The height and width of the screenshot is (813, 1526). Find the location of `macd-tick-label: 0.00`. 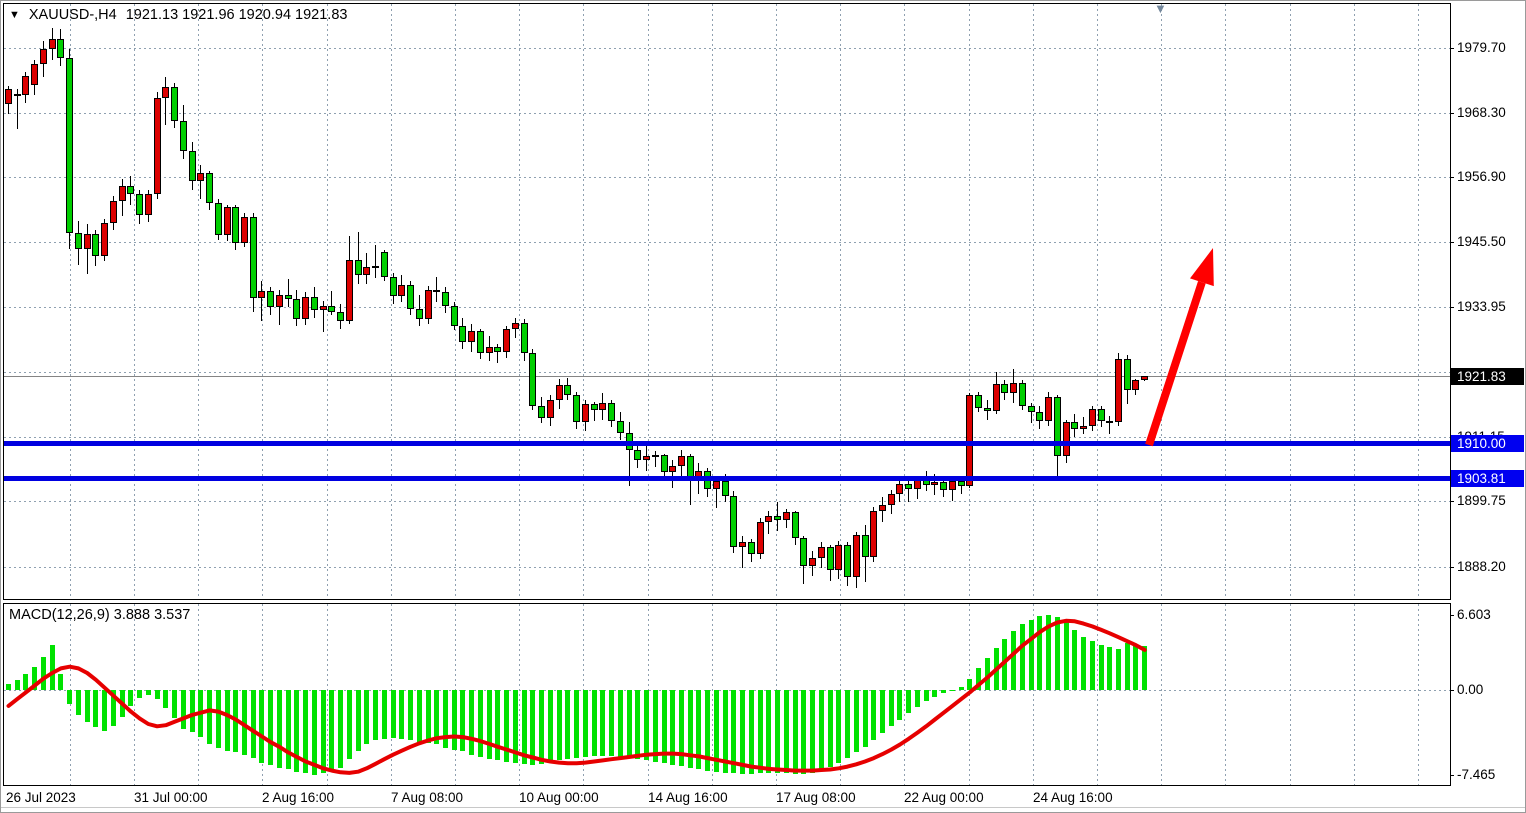

macd-tick-label: 0.00 is located at coordinates (1470, 689).